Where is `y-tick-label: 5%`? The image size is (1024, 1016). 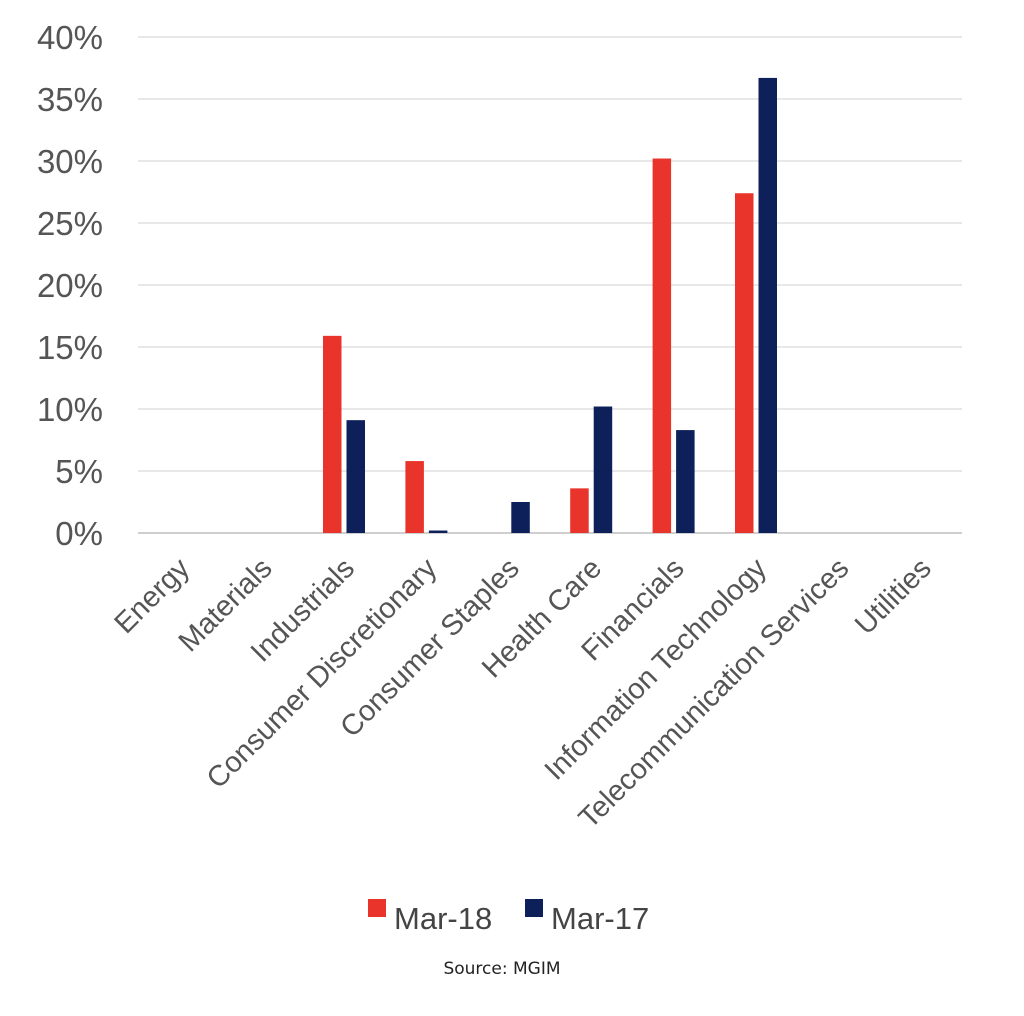
y-tick-label: 5% is located at coordinates (79, 471).